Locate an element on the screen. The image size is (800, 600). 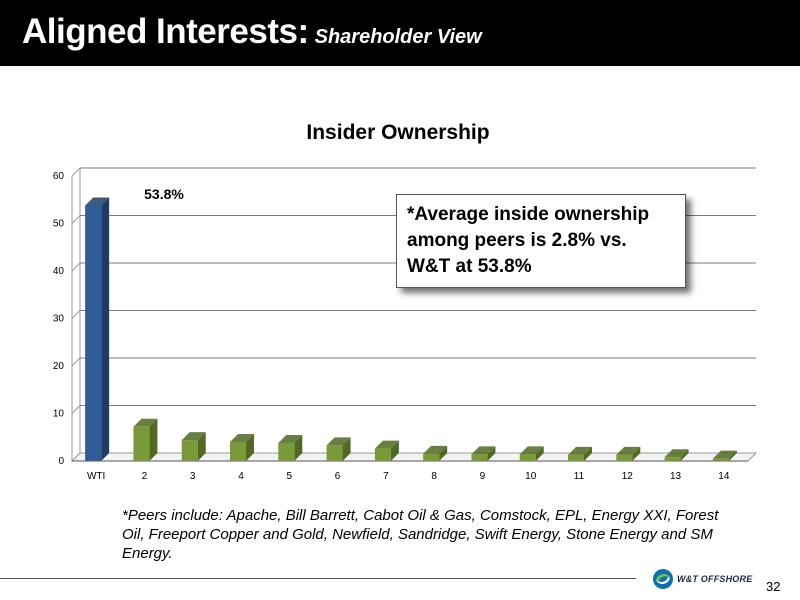
x-tick-label: 5 is located at coordinates (290, 476).